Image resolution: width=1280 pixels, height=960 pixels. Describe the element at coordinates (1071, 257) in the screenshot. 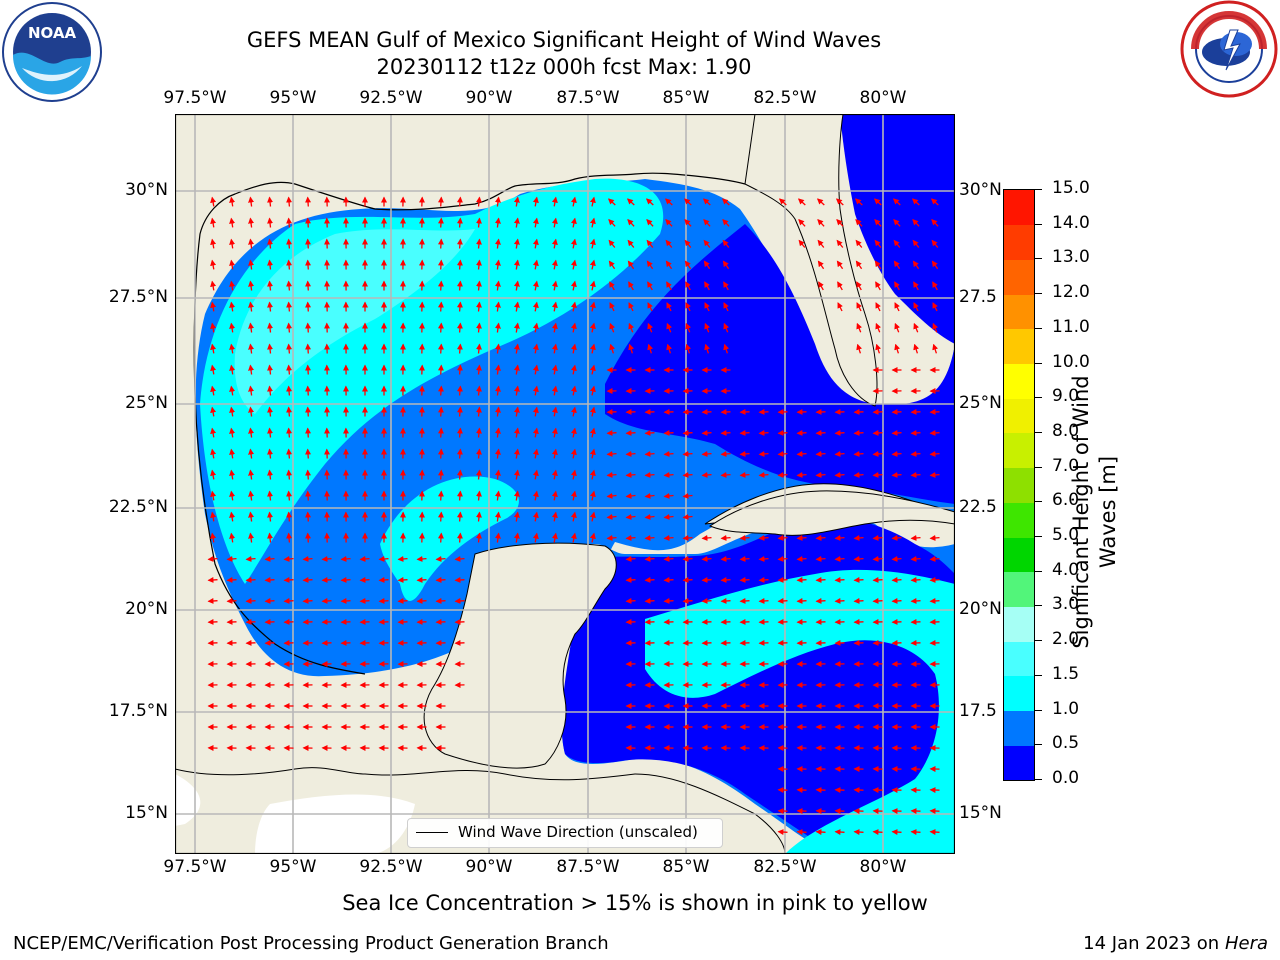

I see `colorbar-tick-label: 13.0` at that location.